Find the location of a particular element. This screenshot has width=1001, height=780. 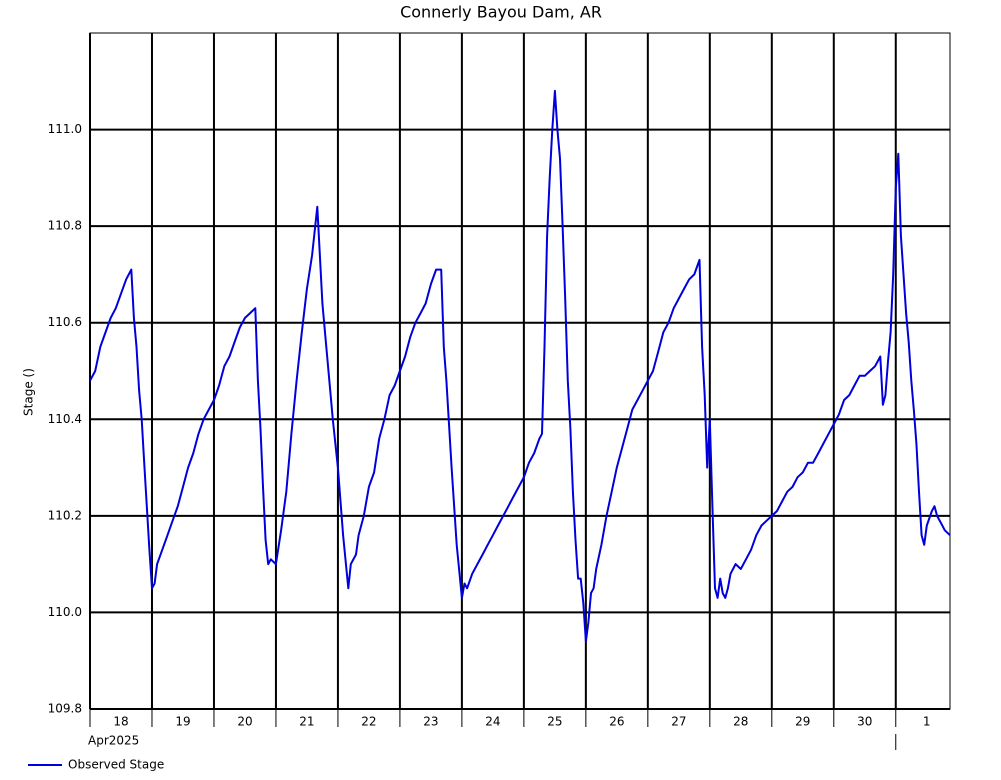

x-tick-label: 21 is located at coordinates (306, 722).